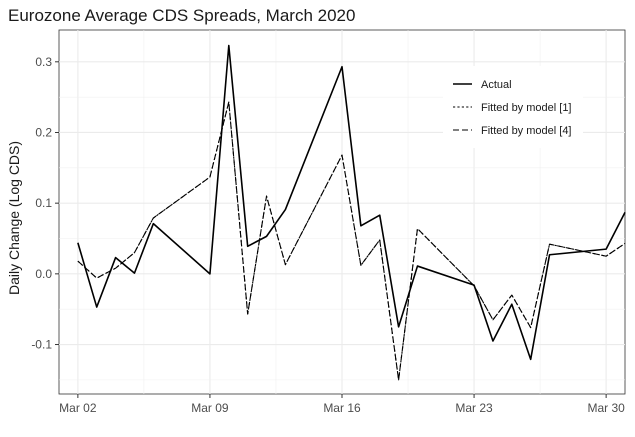 Image resolution: width=635 pixels, height=437 pixels. What do you see at coordinates (14, 218) in the screenshot?
I see `y-axis-title: Daily Change (Log CDS)` at bounding box center [14, 218].